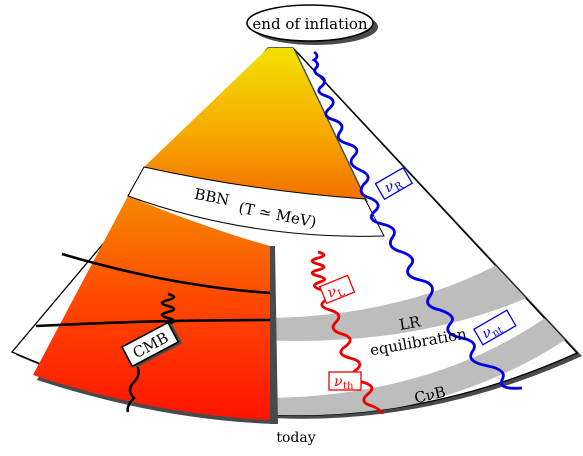  I want to click on lr-equilibration-band, so click(402, 296).